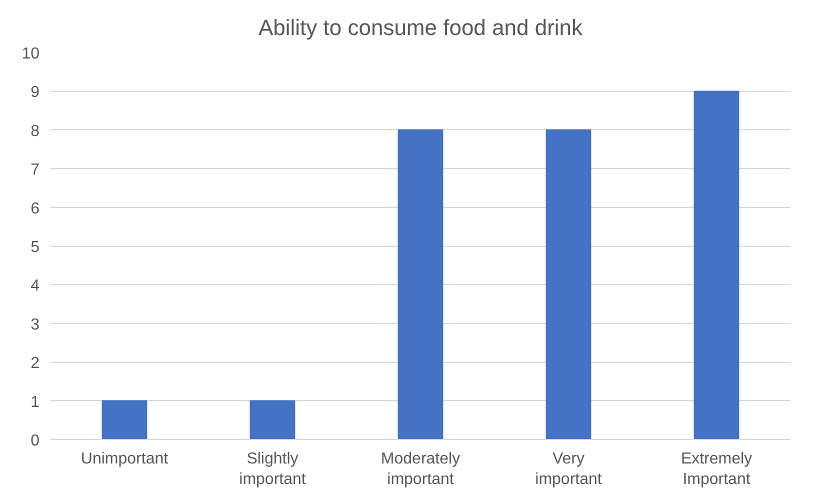  Describe the element at coordinates (421, 27) in the screenshot. I see `chart-title: Ability to consume food and drink` at that location.